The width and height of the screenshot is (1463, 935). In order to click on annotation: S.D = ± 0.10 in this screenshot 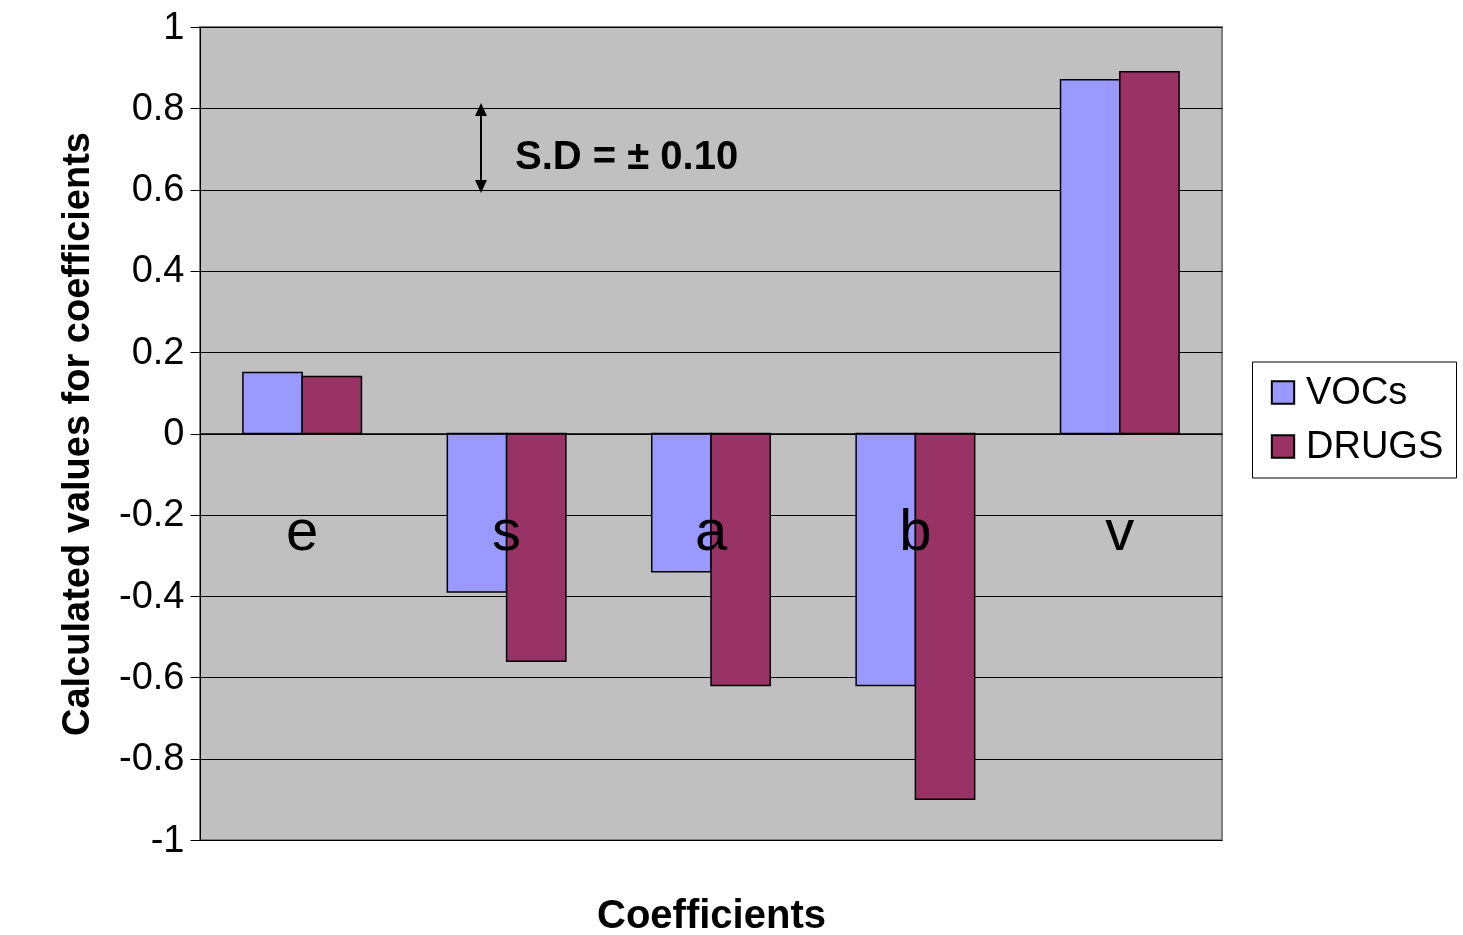, I will do `click(627, 155)`.